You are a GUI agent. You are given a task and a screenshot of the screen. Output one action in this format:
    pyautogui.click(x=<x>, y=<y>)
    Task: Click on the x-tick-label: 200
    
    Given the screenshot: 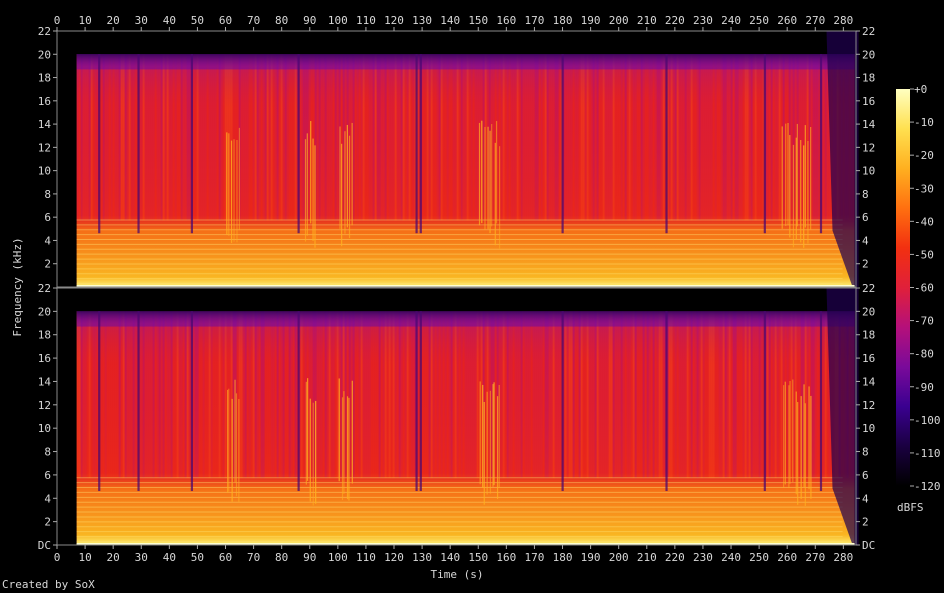 What is the action you would take?
    pyautogui.click(x=619, y=20)
    